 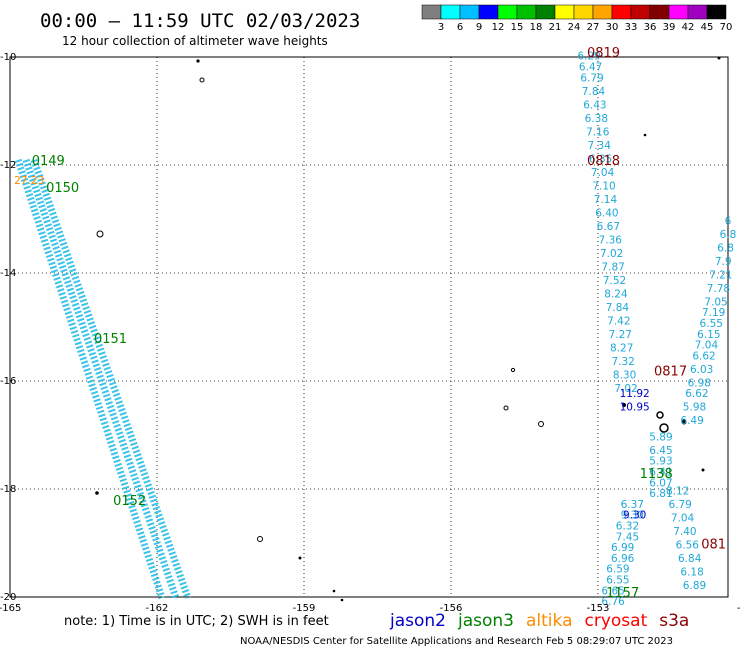 What do you see at coordinates (660, 462) in the screenshot?
I see `wave-height-label: 5.93` at bounding box center [660, 462].